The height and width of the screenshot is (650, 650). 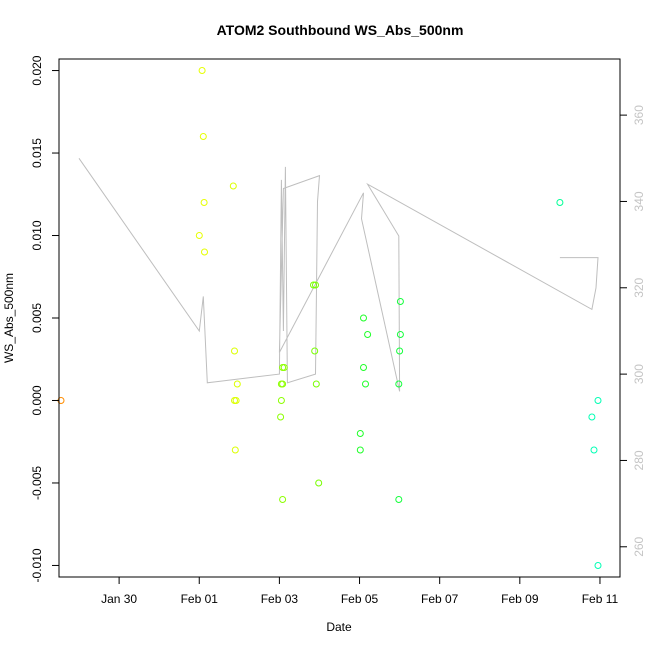 I want to click on y-tick-label: 0.000, so click(x=37, y=400).